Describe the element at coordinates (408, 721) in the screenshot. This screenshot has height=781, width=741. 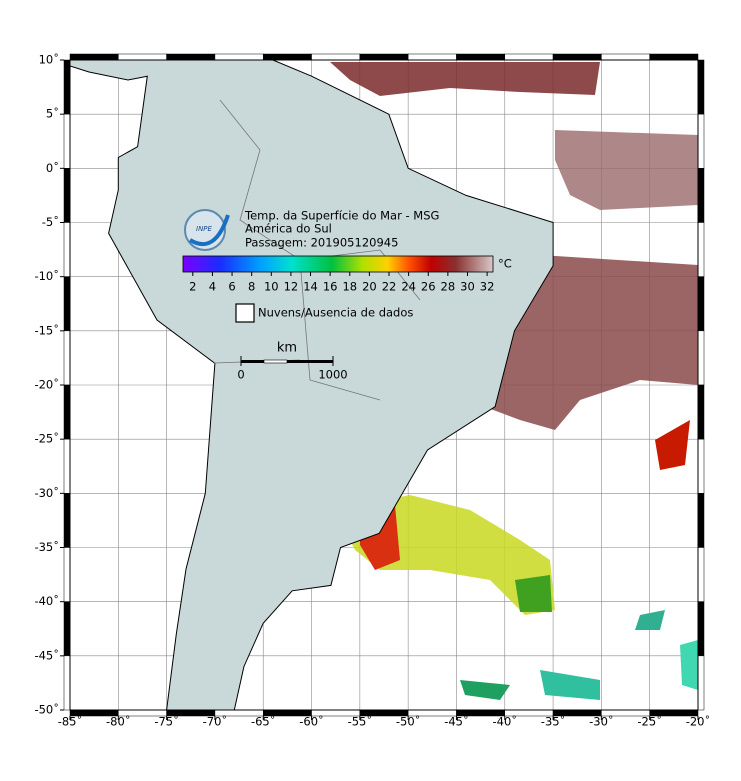
I see `x-tick-label: -50˚` at that location.